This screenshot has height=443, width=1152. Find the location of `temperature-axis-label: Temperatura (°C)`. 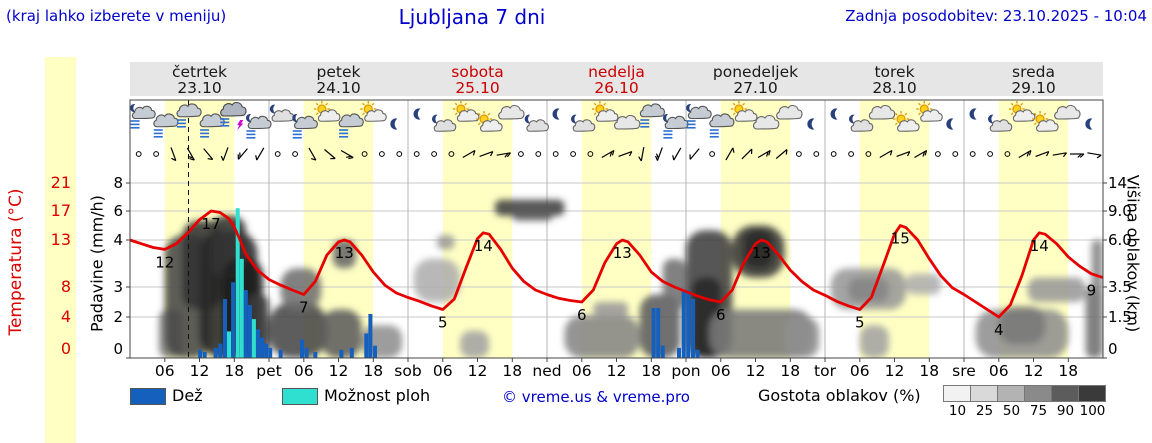

temperature-axis-label: Temperatura (°C) is located at coordinates (16, 262).